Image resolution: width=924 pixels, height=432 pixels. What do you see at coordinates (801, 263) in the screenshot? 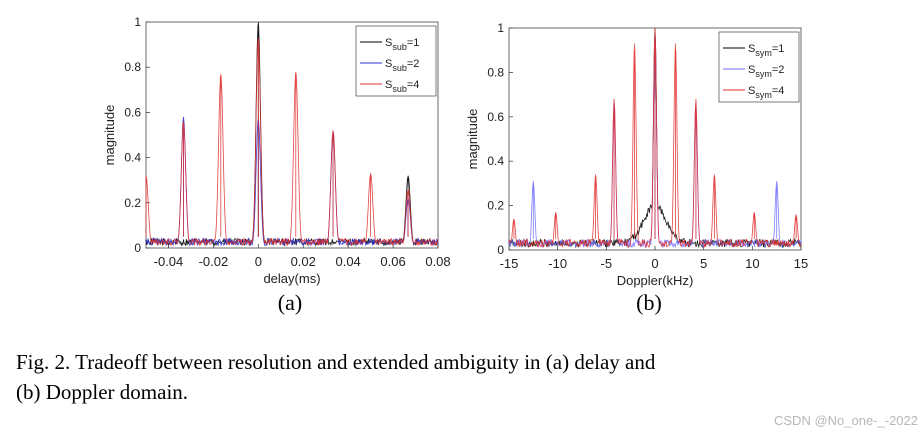
I see `x-tick-label: 15` at bounding box center [801, 263].